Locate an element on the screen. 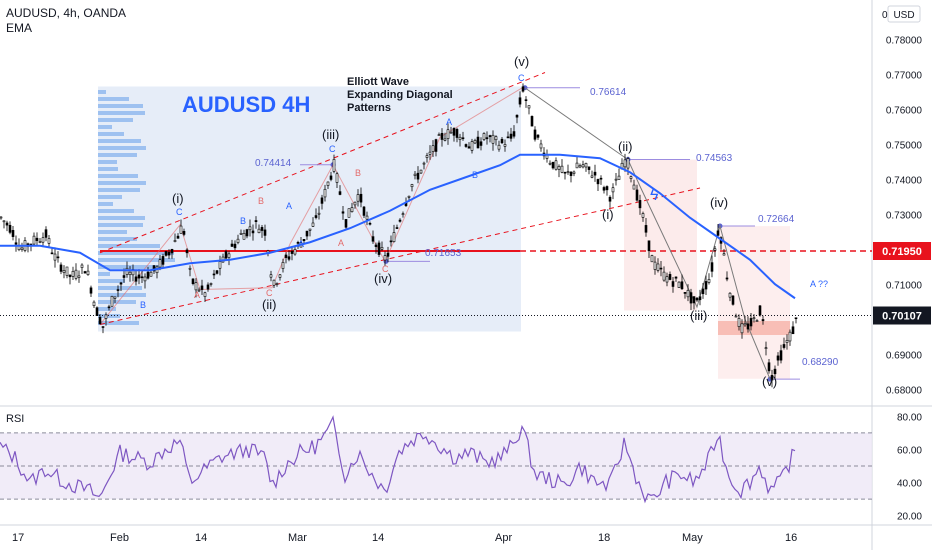 This screenshot has width=932, height=550. abc-label: B is located at coordinates (143, 305).